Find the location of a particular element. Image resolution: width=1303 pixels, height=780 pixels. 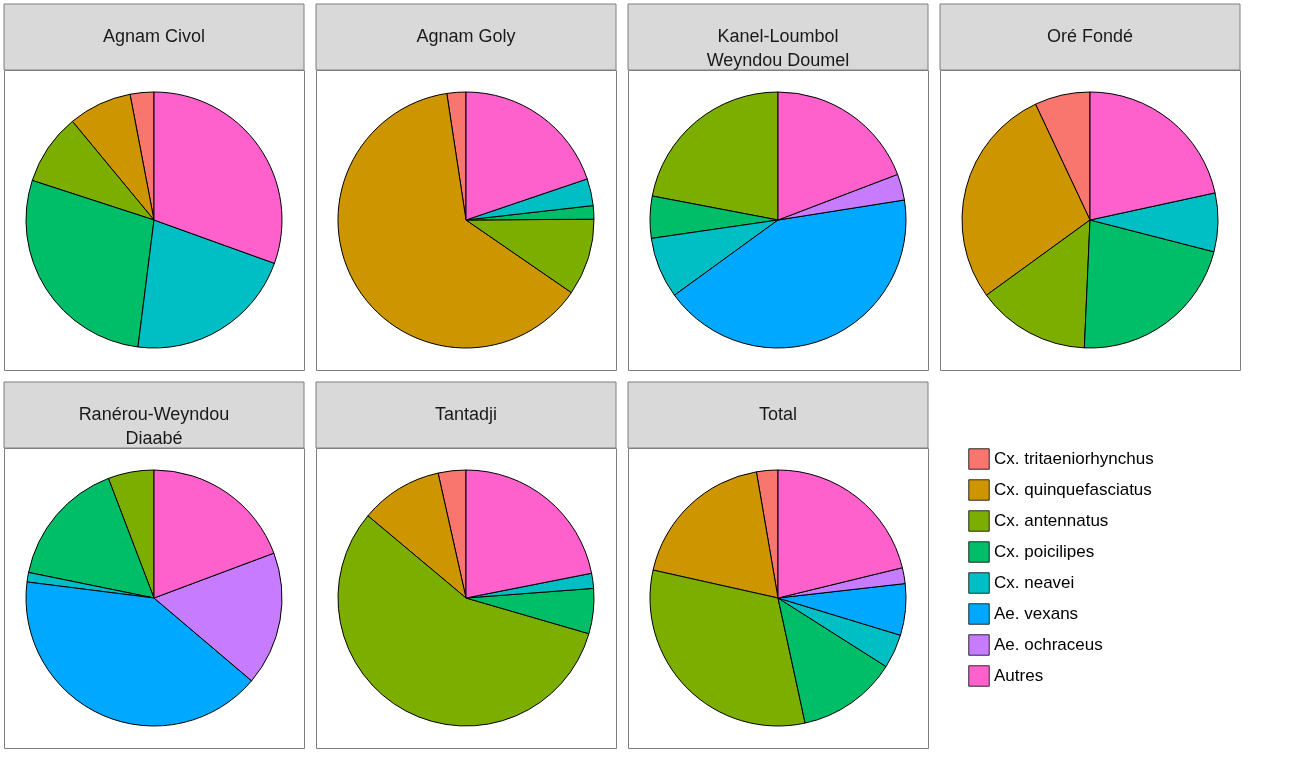

legend-label: Ae. ochraceus is located at coordinates (1048, 644).